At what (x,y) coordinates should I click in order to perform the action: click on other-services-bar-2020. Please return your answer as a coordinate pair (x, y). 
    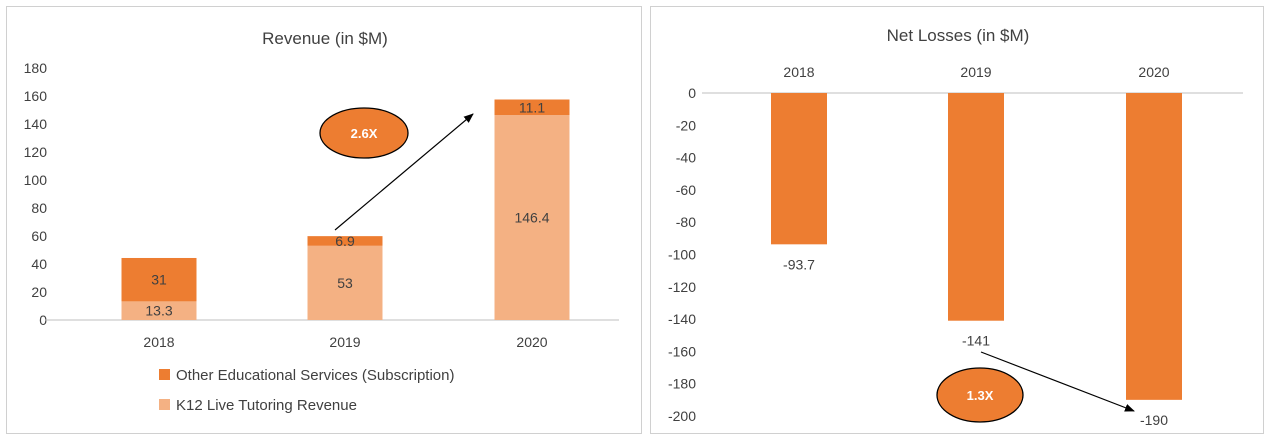
    Looking at the image, I should click on (532, 107).